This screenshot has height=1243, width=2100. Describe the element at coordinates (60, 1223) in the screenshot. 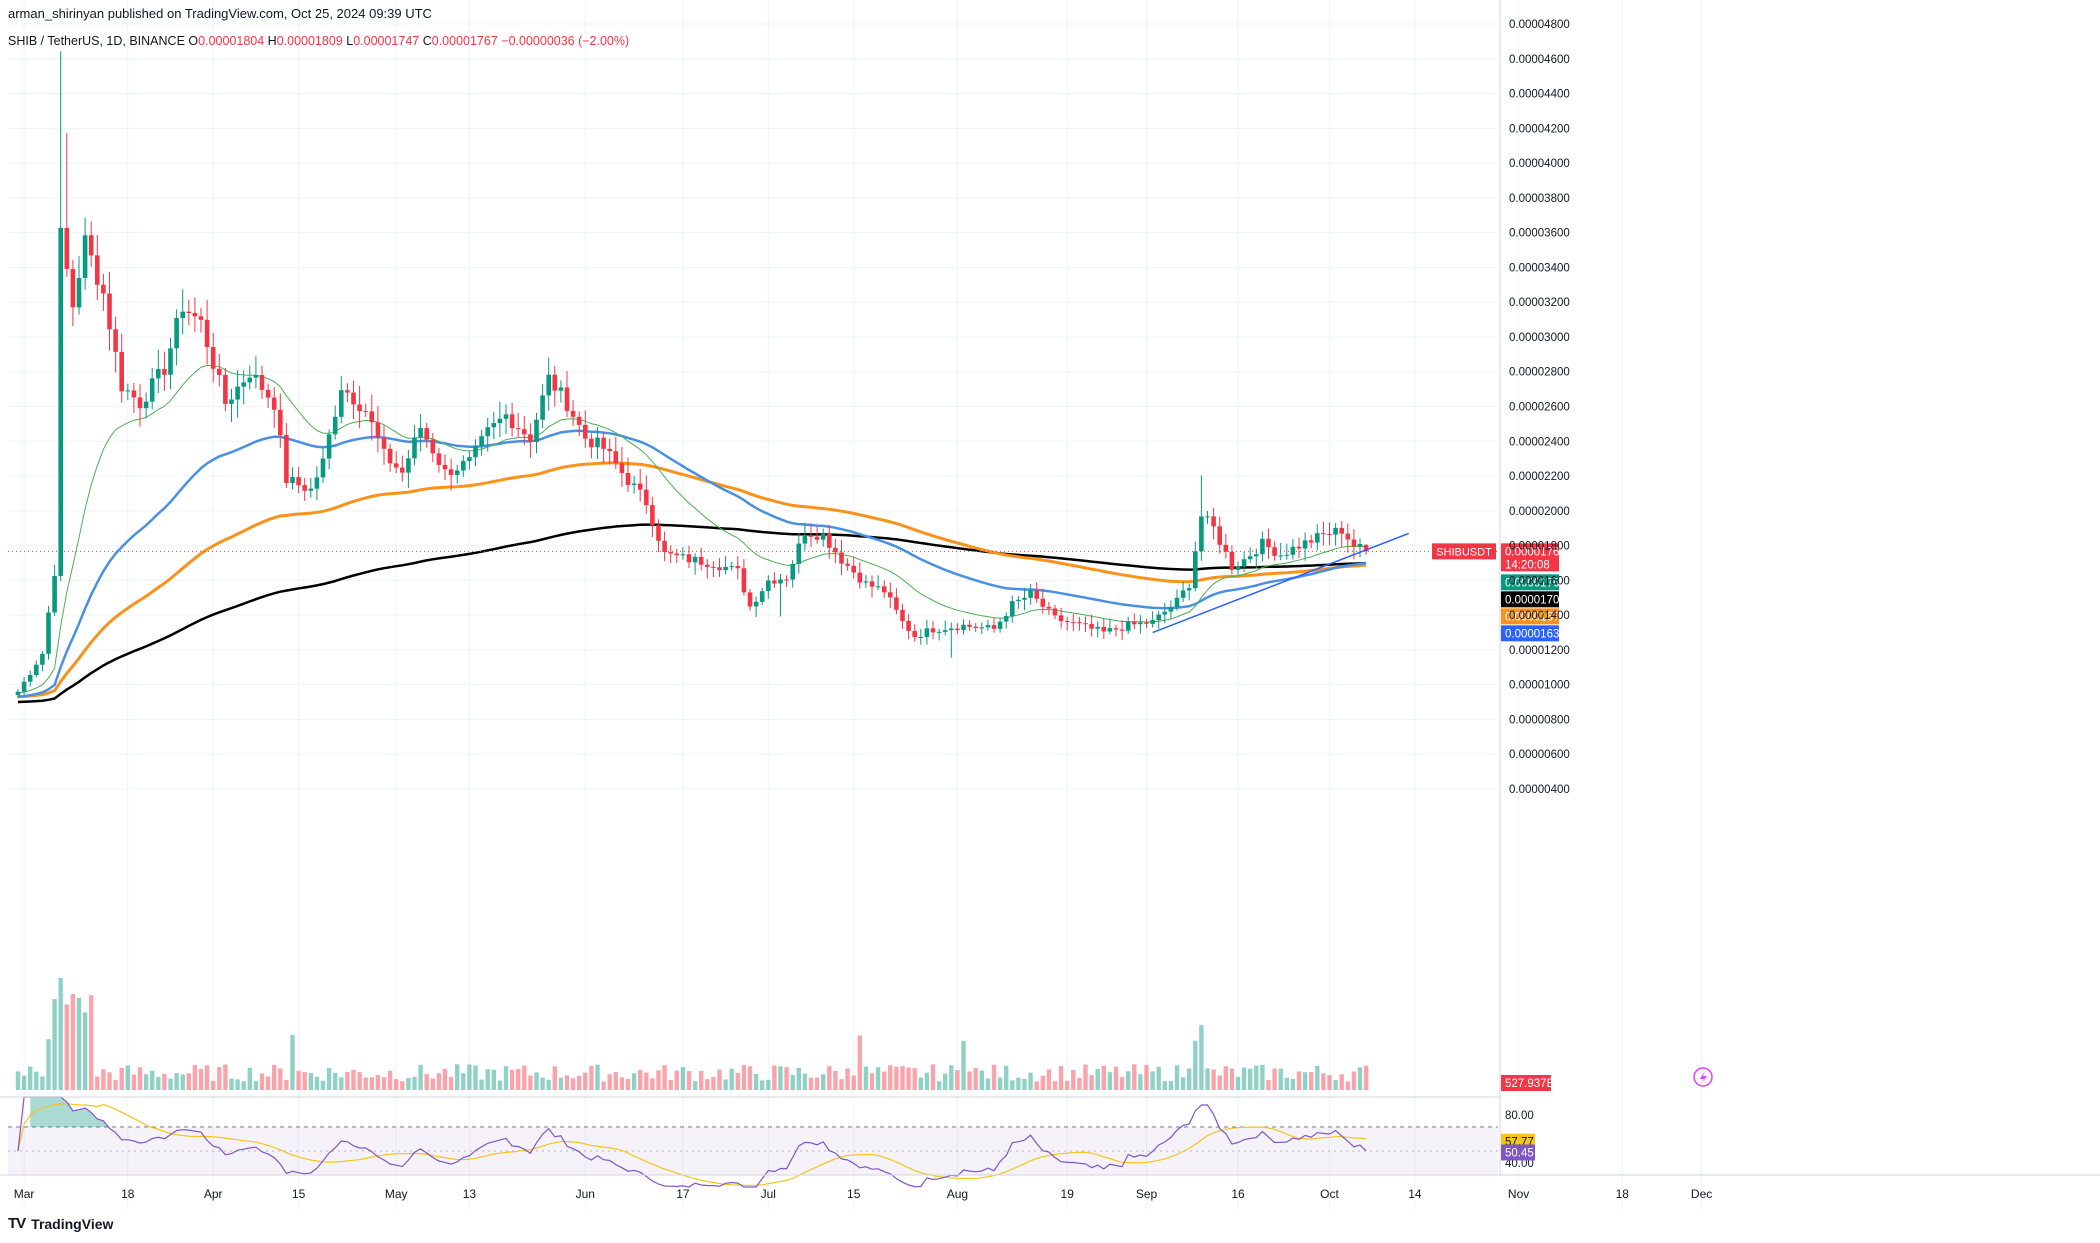

I see `tradingview-logo: TV TradingView` at that location.